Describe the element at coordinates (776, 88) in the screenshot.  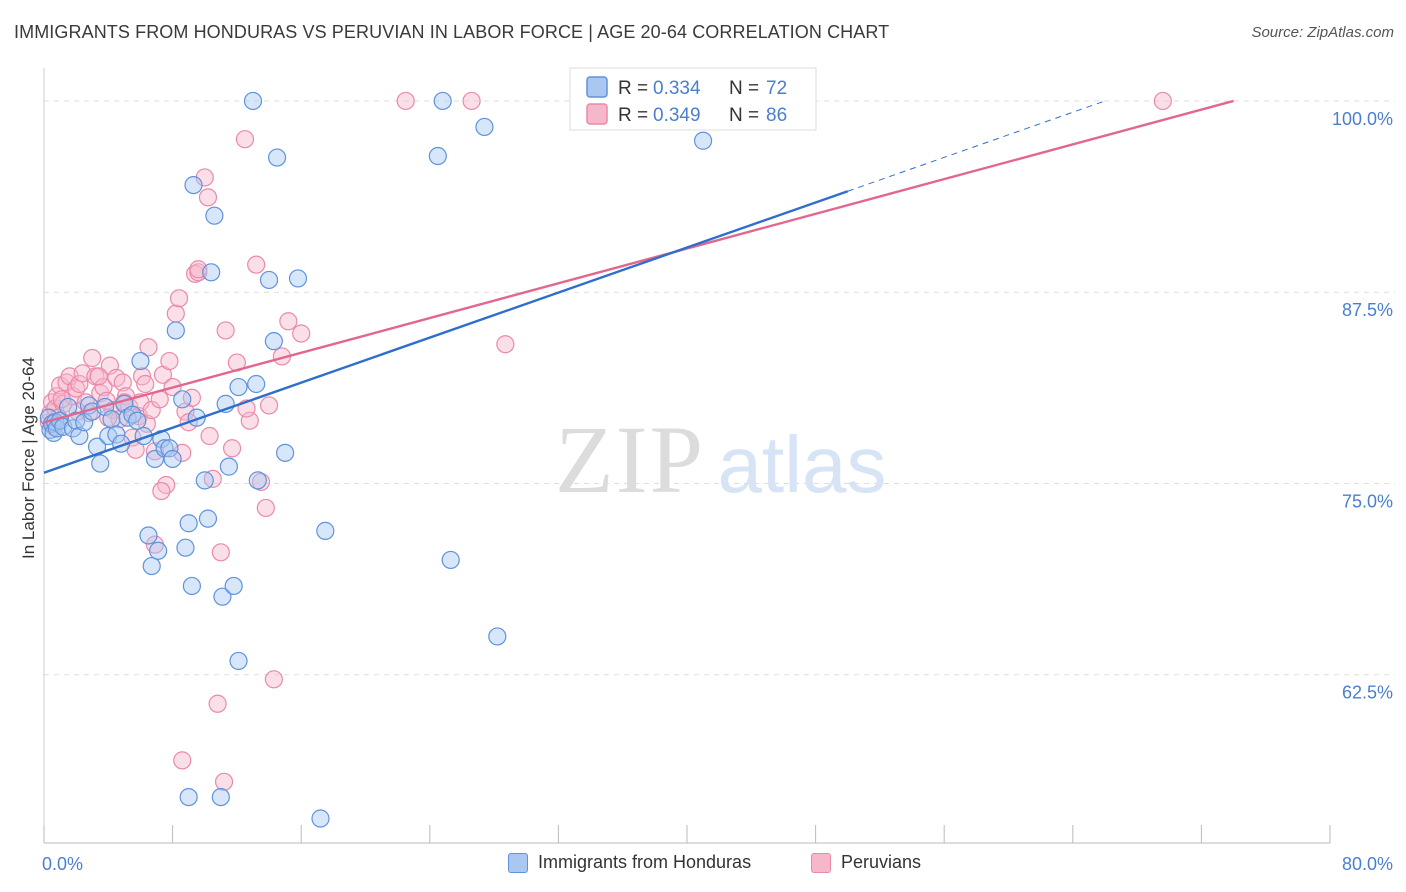
I see `legend-n-value: 72` at that location.